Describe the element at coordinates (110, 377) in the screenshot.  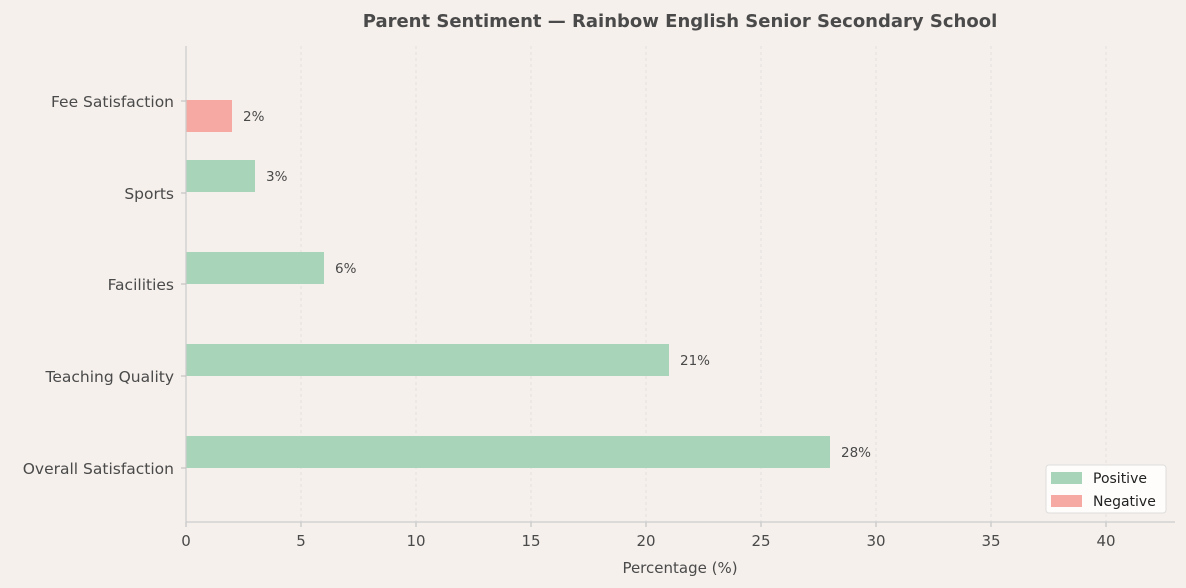
I see `category-label: Teaching Quality` at that location.